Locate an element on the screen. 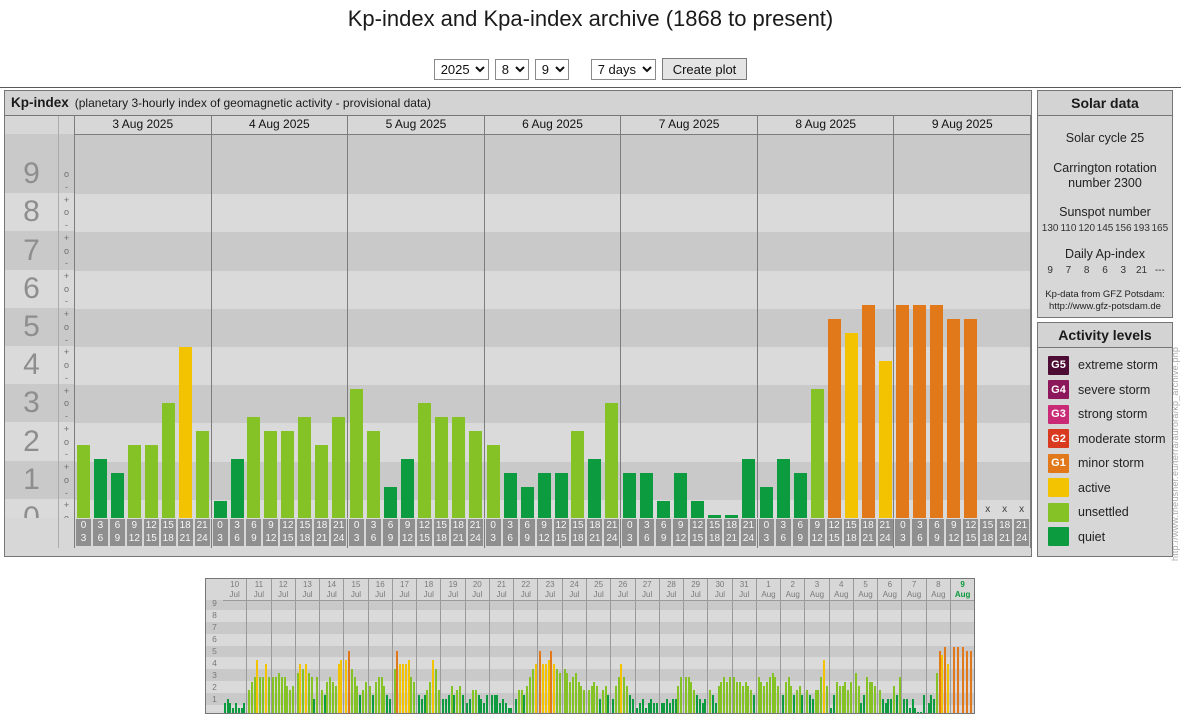  kp-y-axis-subticks: o + - o + - o + - o + - o + - o + - o + - o + - o + - o is located at coordinates (67, 332).